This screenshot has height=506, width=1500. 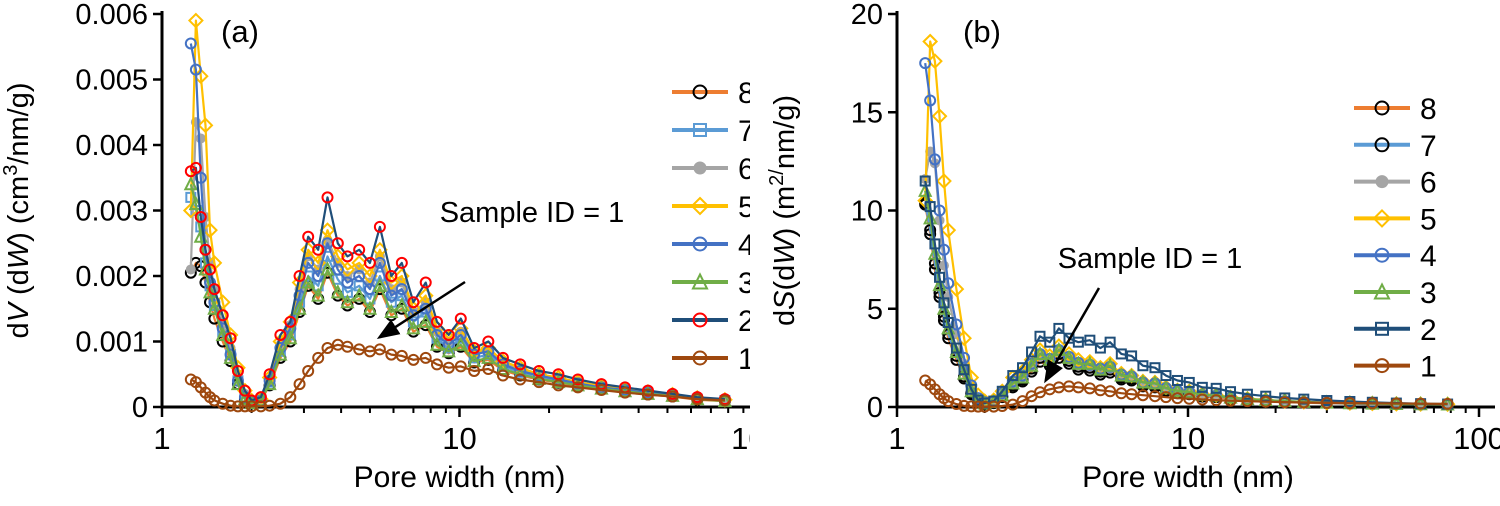 I want to click on legend-item-3: 3, so click(x=1395, y=293).